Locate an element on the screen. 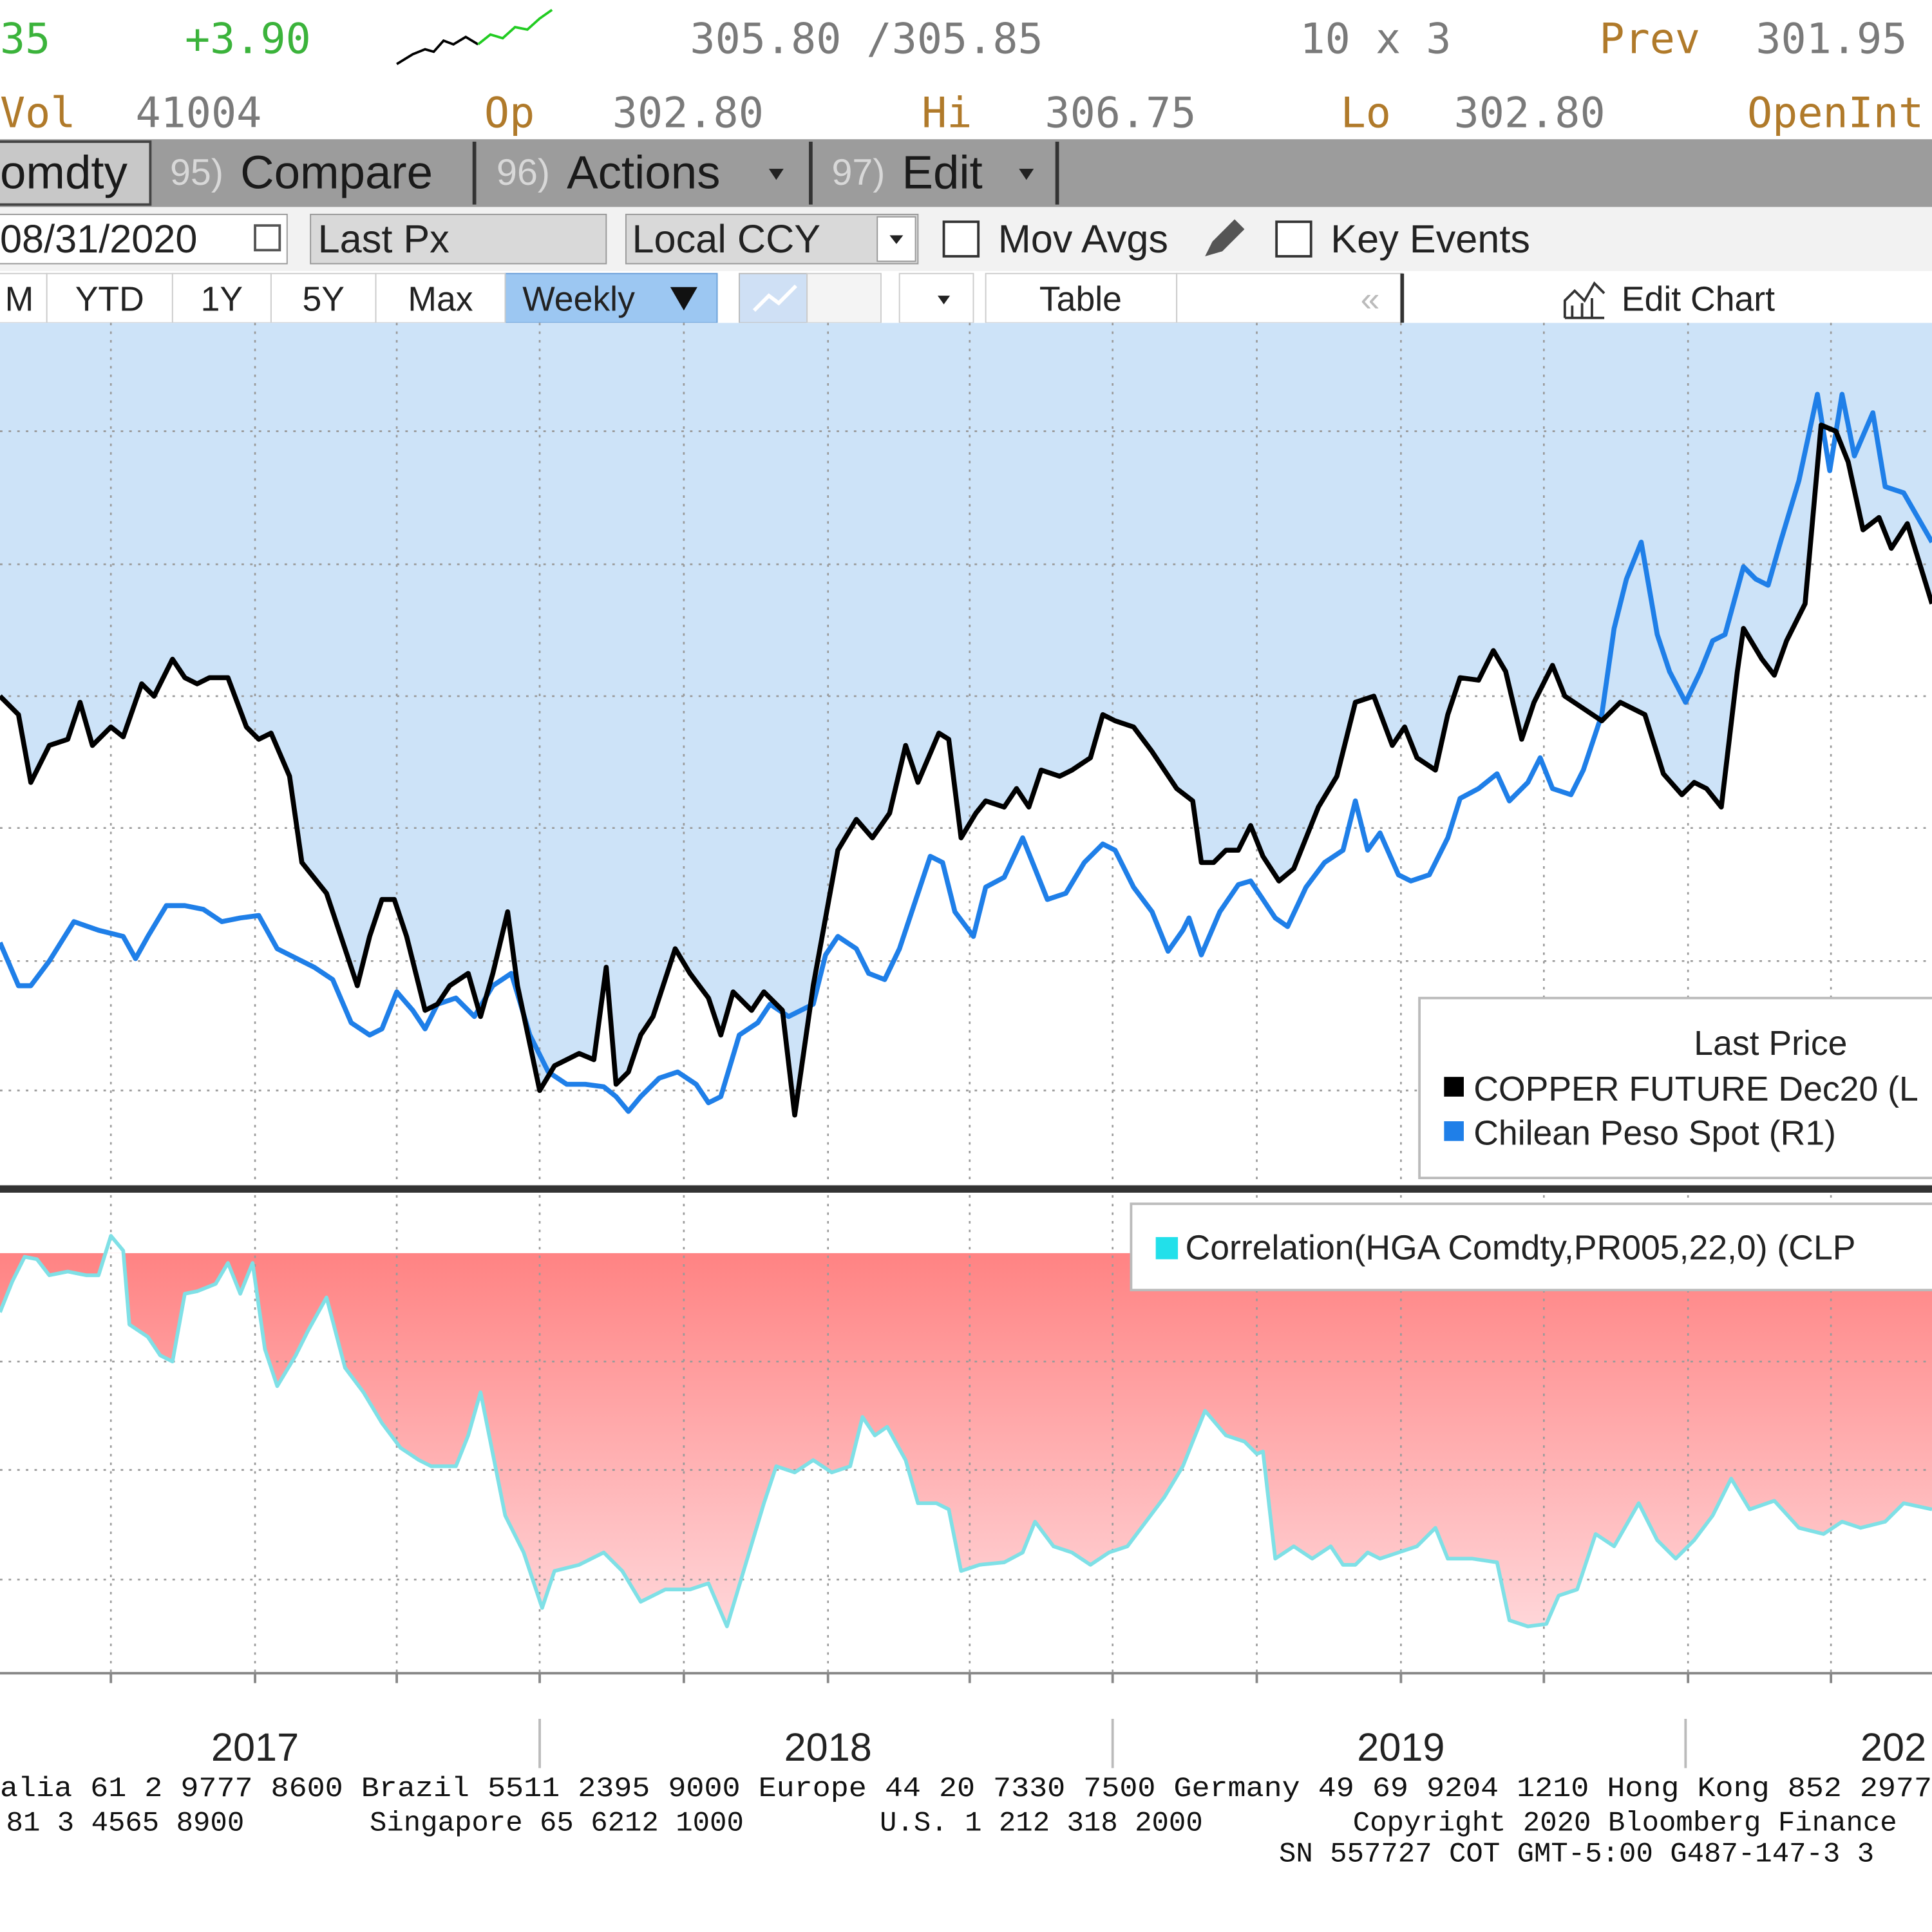 This screenshot has height=1932, width=1932. tab-number: 95) is located at coordinates (197, 173).